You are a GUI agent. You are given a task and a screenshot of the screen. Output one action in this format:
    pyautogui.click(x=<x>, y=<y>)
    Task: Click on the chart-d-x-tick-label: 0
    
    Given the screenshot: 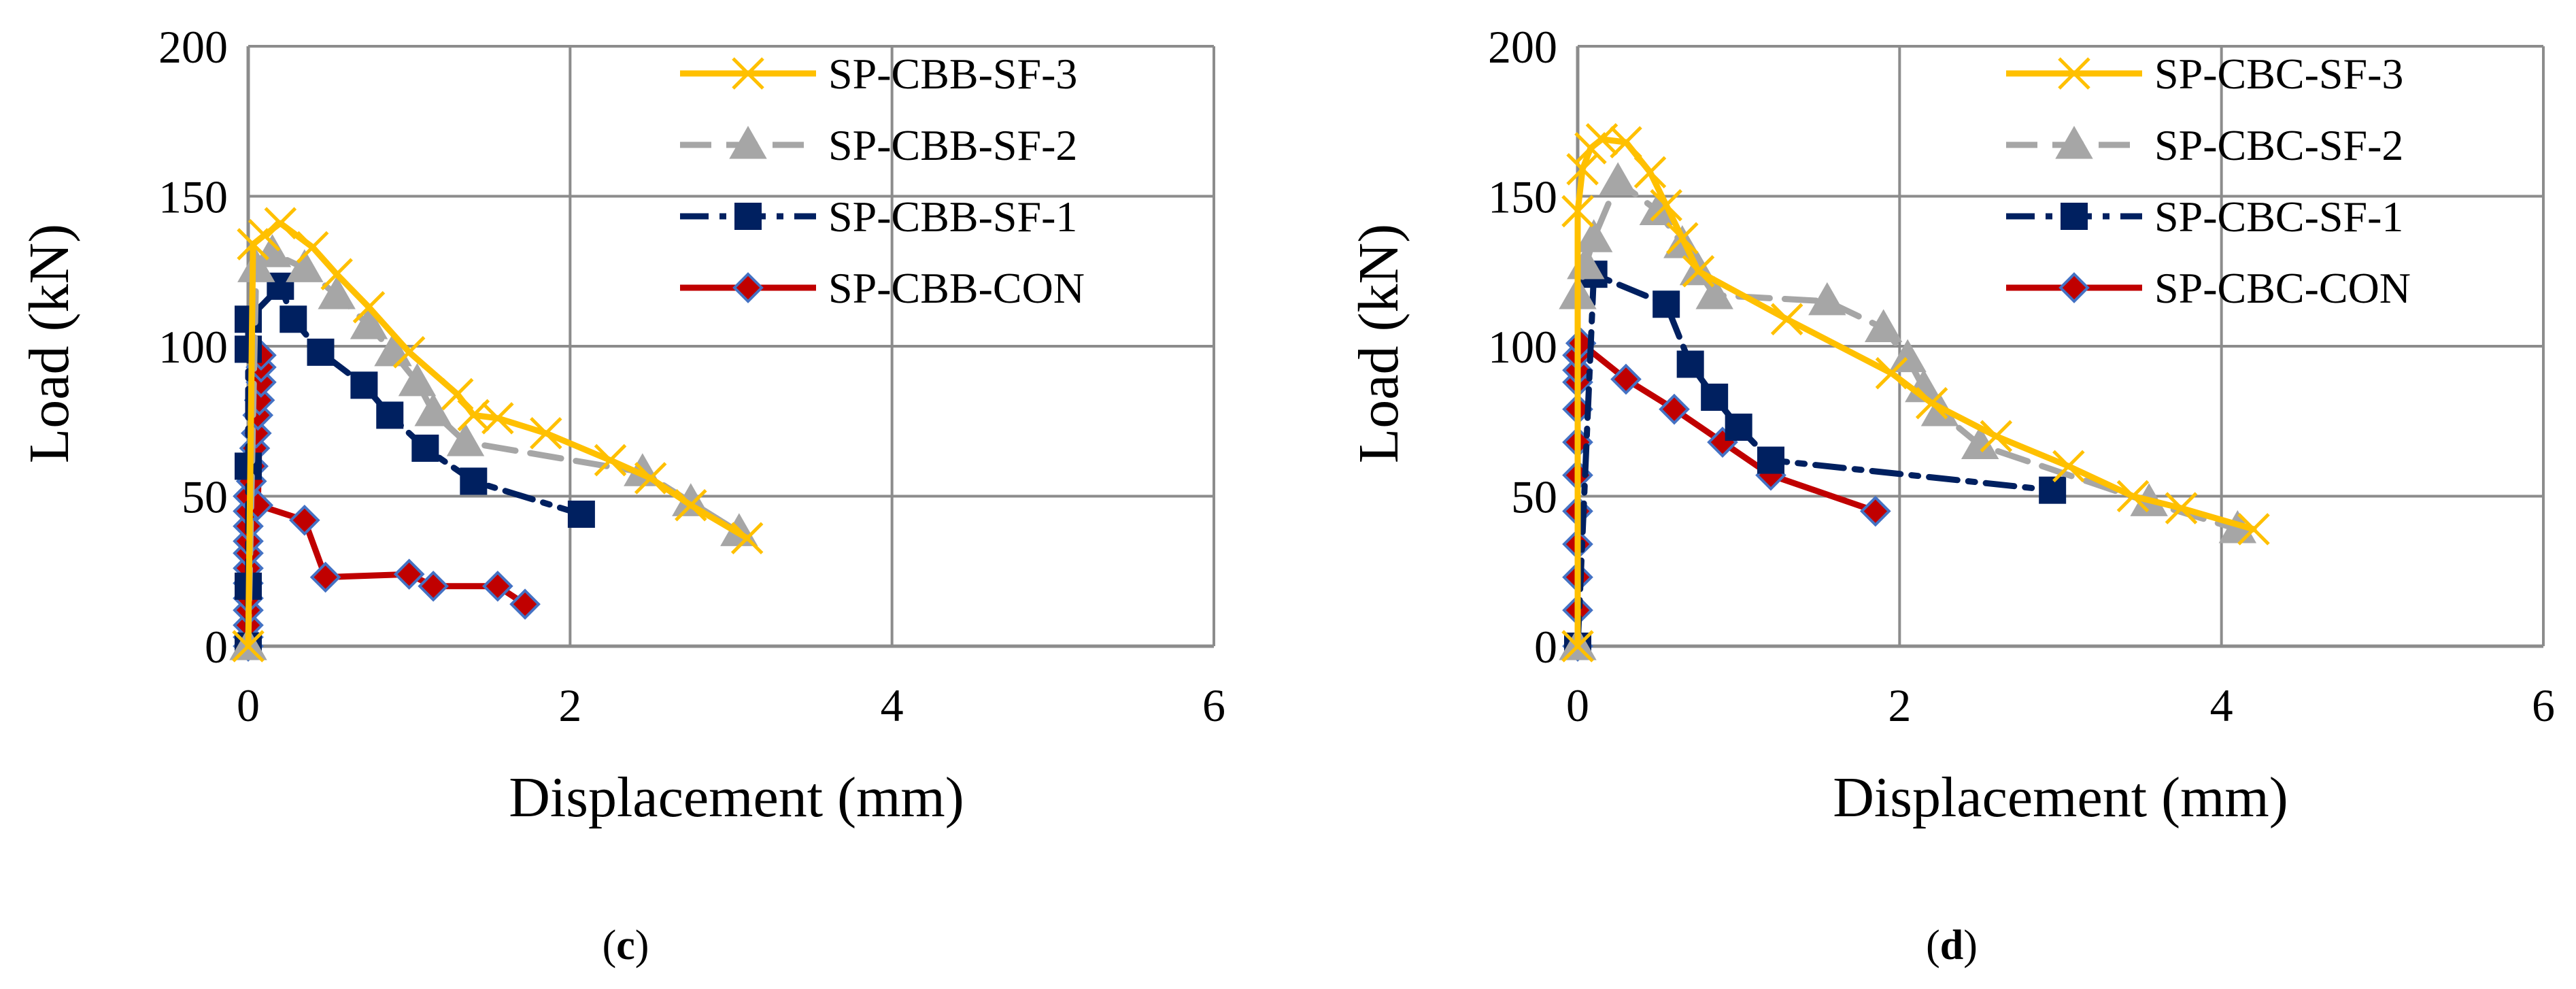 What is the action you would take?
    pyautogui.click(x=1577, y=705)
    